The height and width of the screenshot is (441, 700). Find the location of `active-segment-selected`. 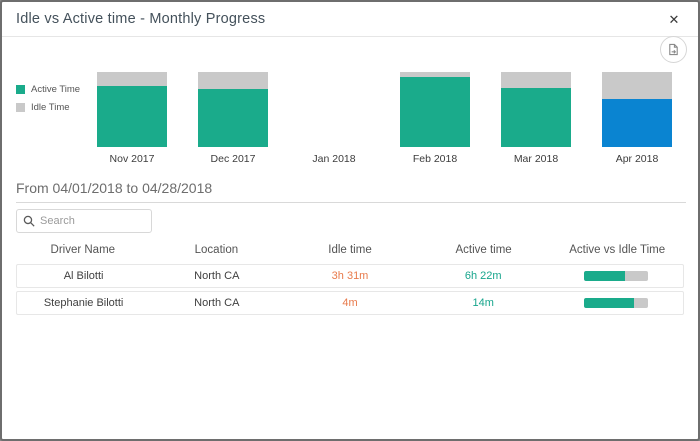

active-segment-selected is located at coordinates (637, 123).